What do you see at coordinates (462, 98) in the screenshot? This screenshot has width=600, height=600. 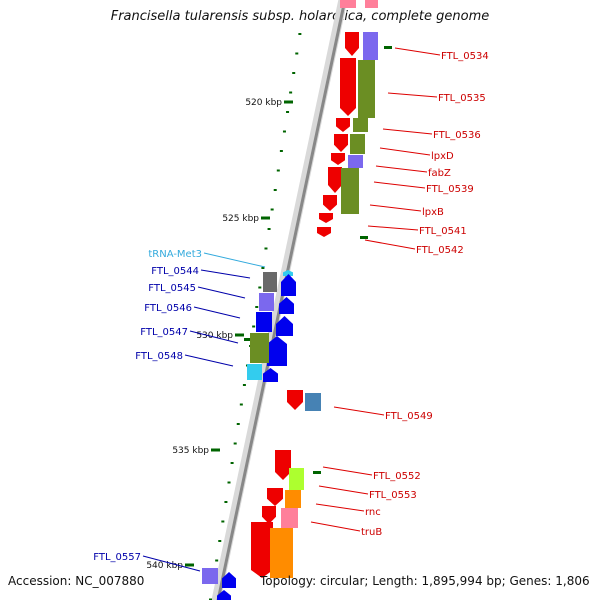 I see `gene-label-FTL_0535: FTL_0535` at bounding box center [462, 98].